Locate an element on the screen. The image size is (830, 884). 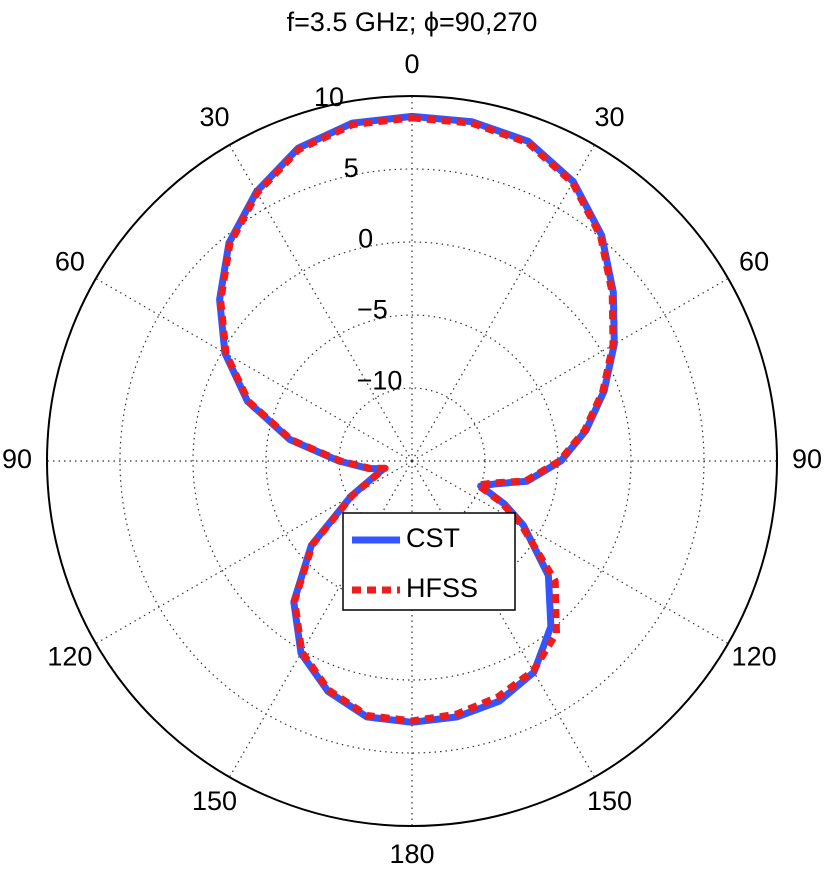
chart-title: f=3.5 GHz; ϕ=90,270 is located at coordinates (412, 22).